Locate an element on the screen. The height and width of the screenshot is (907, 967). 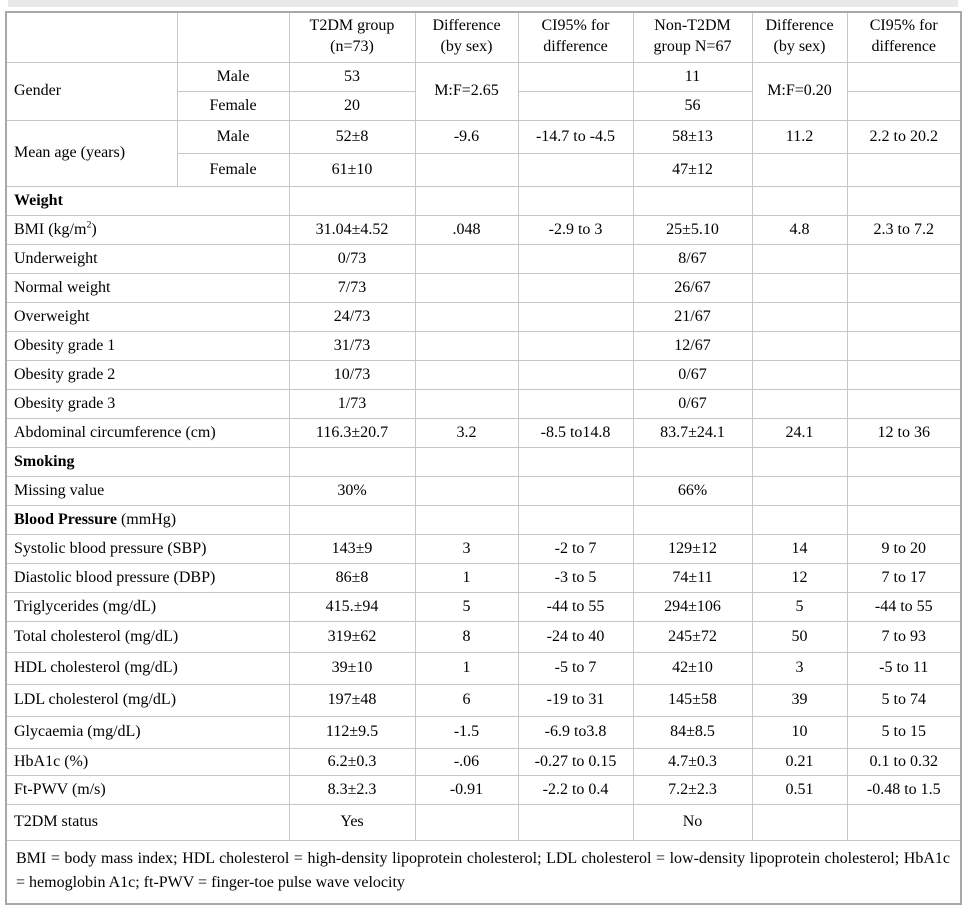
value-cell: 61±10 is located at coordinates (352, 169).